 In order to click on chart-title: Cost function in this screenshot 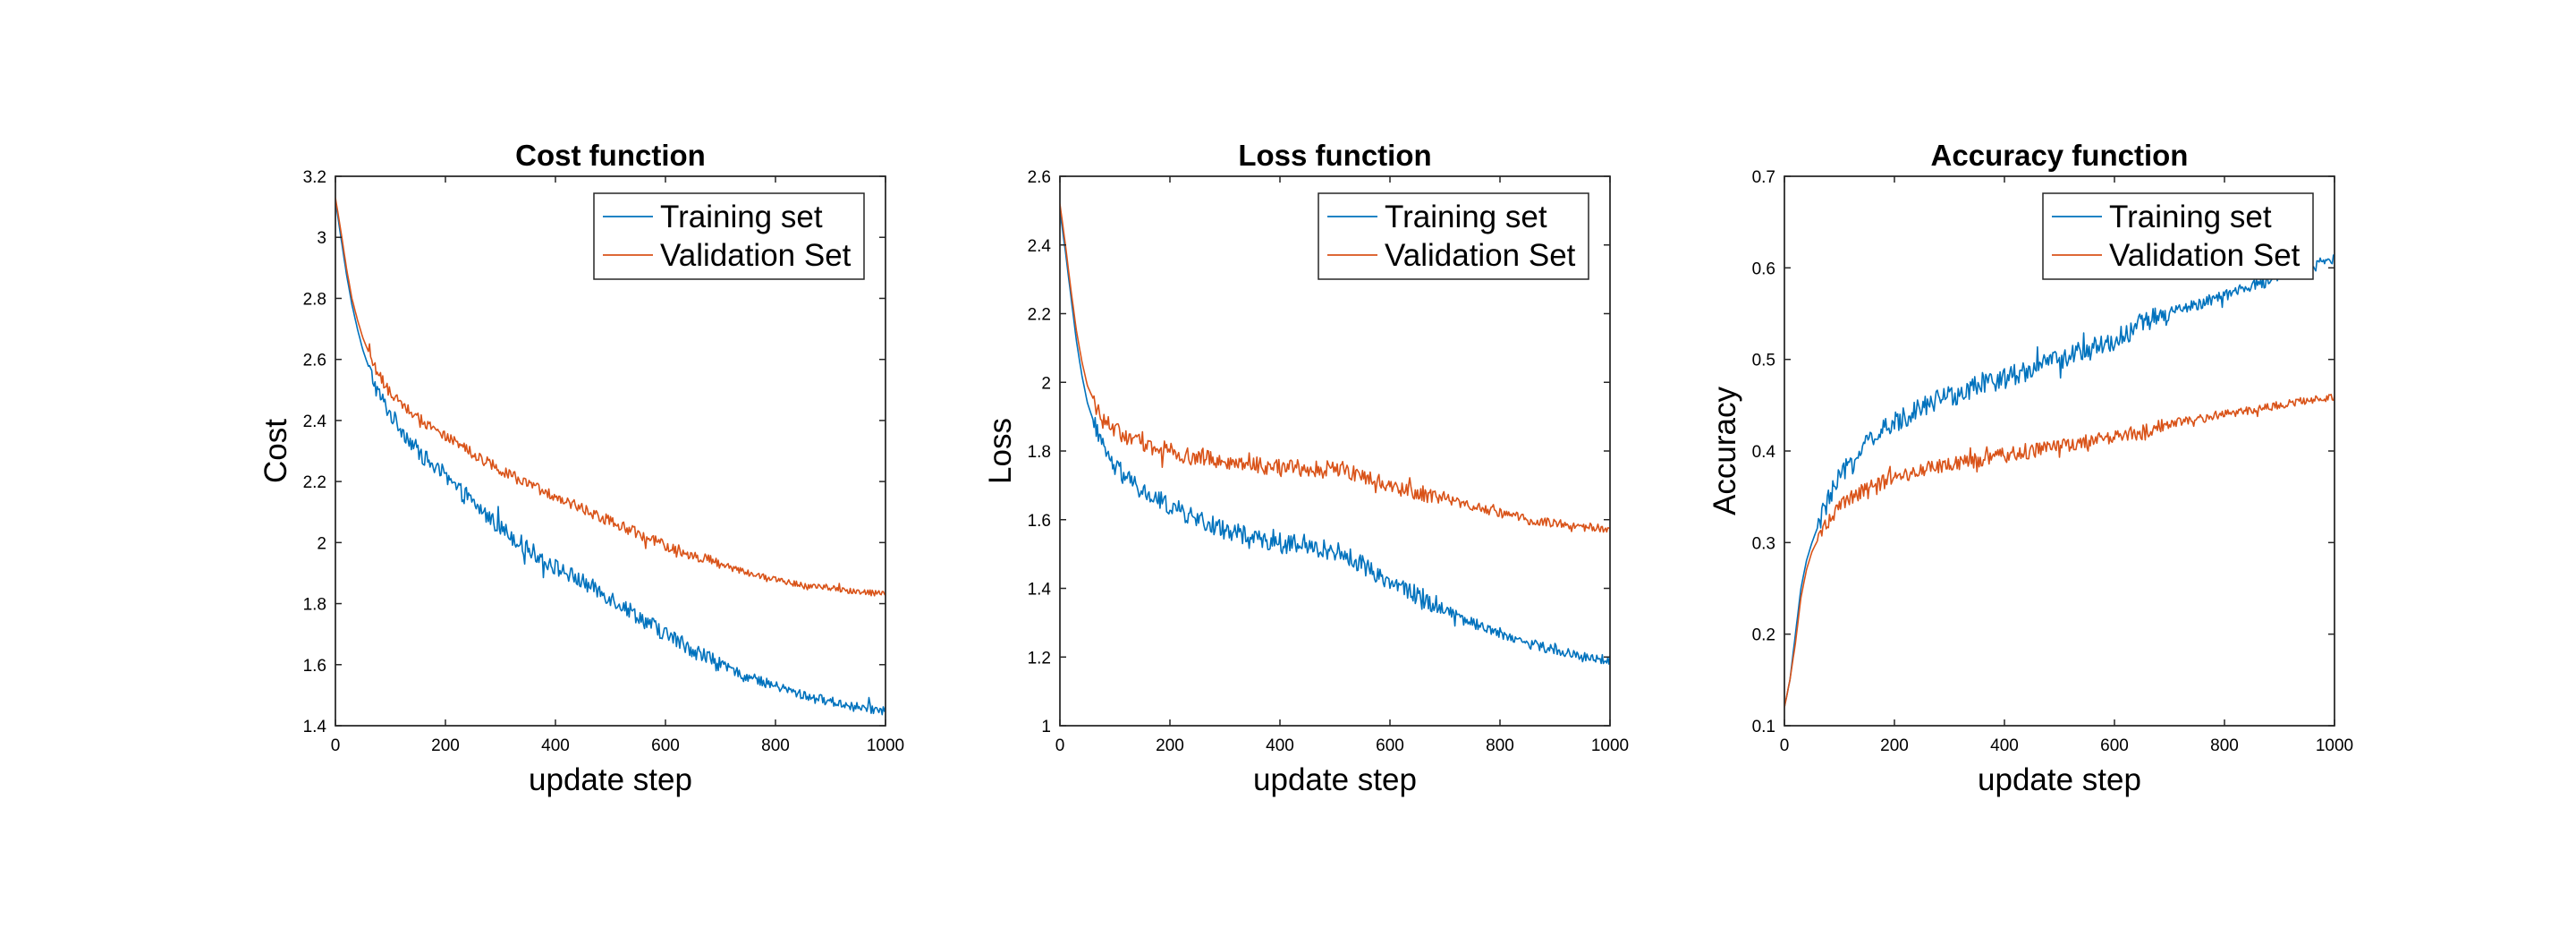, I will do `click(610, 156)`.